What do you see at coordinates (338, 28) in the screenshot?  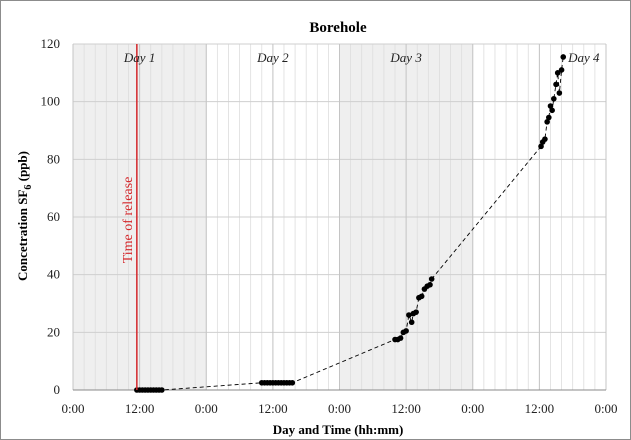 I see `chart-title: Borehole` at bounding box center [338, 28].